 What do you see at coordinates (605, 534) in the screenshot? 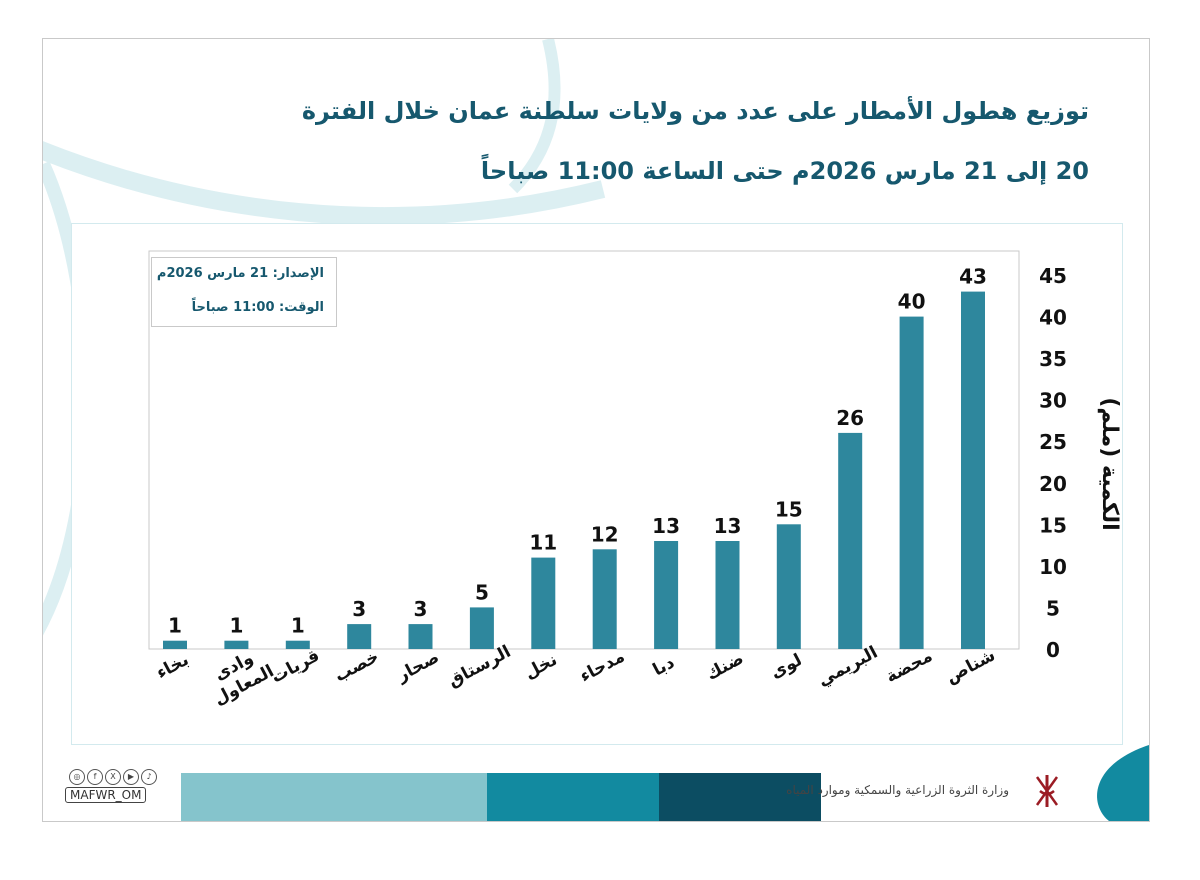
I see `data-label: 12` at bounding box center [605, 534].